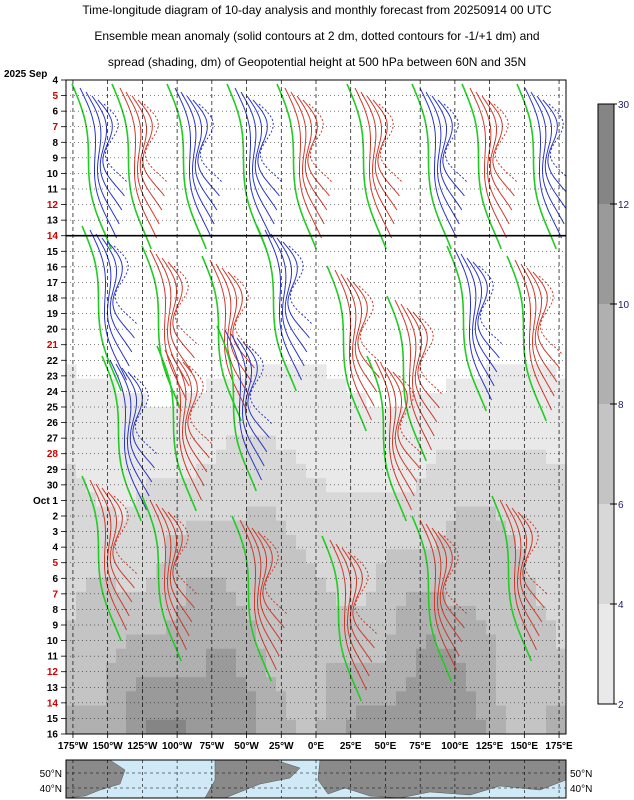 This screenshot has height=800, width=634. What do you see at coordinates (53, 641) in the screenshot?
I see `y-tick-label: 10` at bounding box center [53, 641].